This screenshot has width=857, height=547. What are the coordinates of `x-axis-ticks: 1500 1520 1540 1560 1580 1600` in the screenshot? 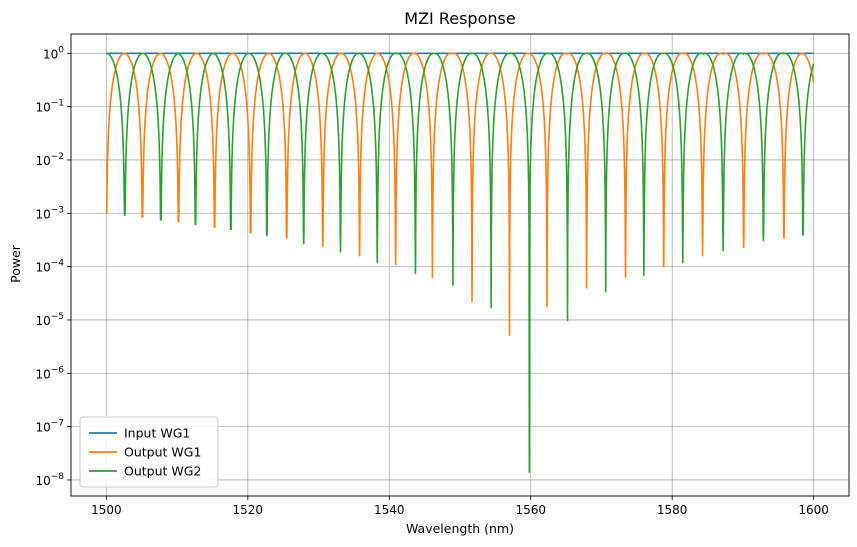 It's located at (460, 506).